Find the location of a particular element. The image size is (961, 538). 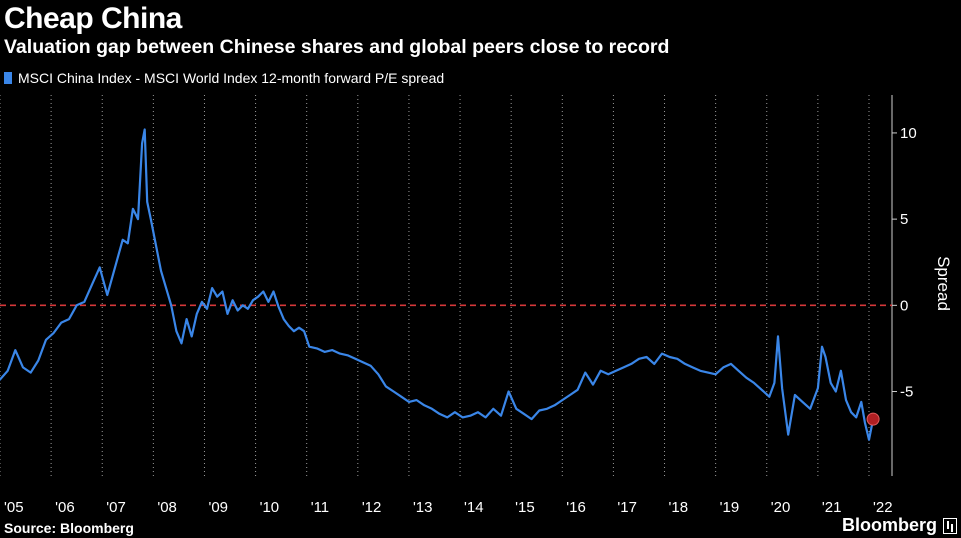

x-tick-label: '22 is located at coordinates (883, 507).